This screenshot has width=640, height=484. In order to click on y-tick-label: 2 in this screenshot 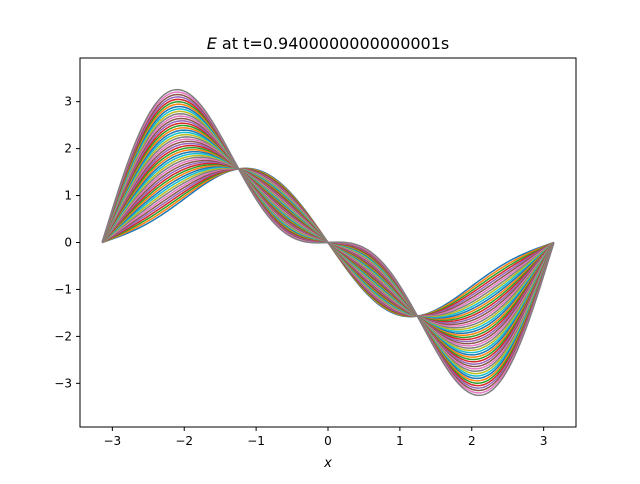, I will do `click(68, 149)`.